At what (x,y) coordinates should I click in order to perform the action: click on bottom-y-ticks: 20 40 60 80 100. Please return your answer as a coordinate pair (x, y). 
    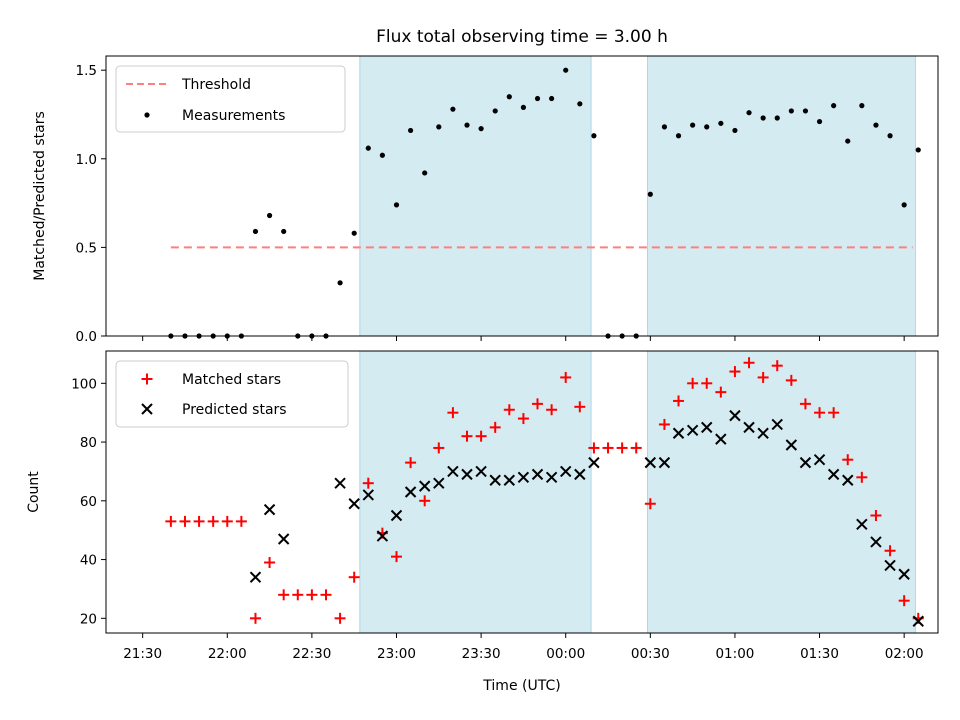
    Looking at the image, I should click on (88, 501).